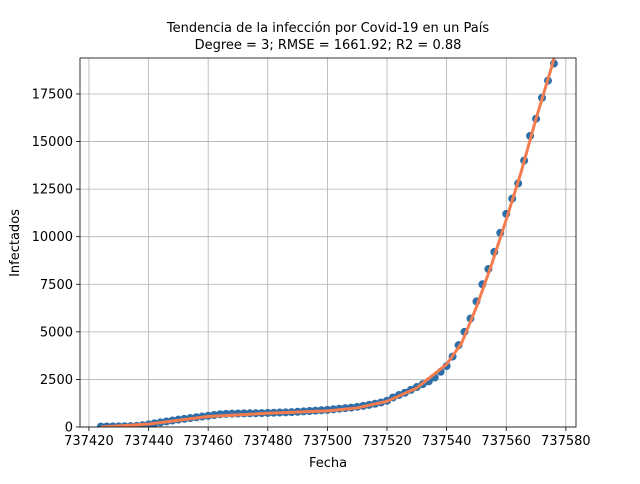 The width and height of the screenshot is (640, 484). What do you see at coordinates (208, 441) in the screenshot?
I see `x-tick-label: 737460` at bounding box center [208, 441].